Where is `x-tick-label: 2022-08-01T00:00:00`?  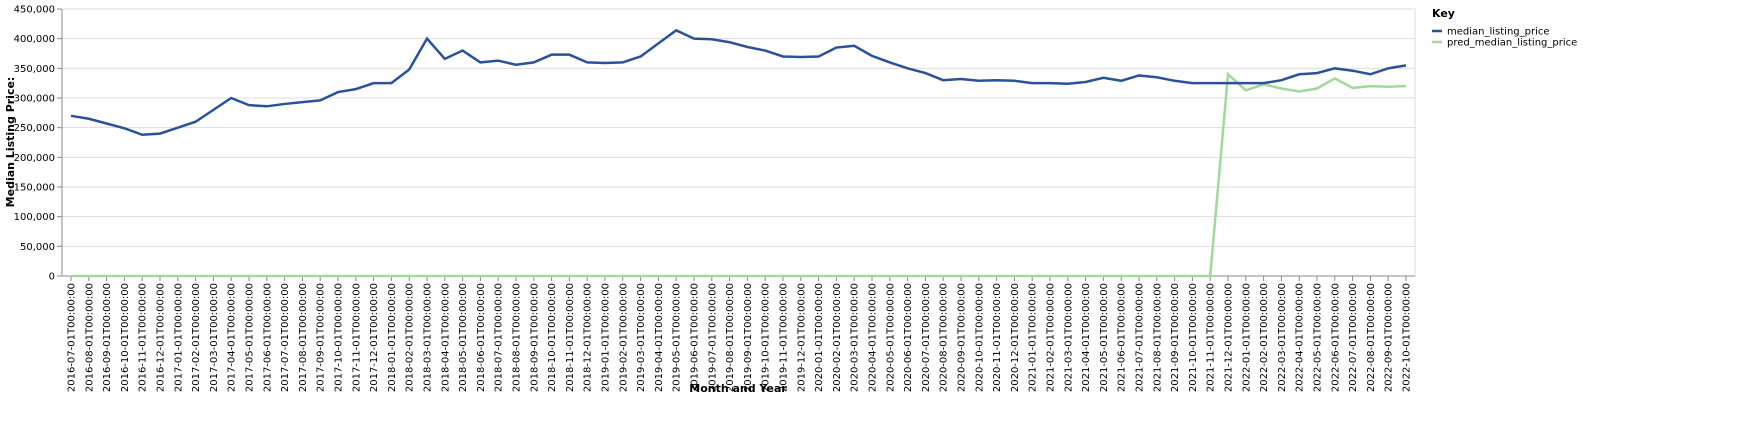 x-tick-label: 2022-08-01T00:00:00 is located at coordinates (1371, 337).